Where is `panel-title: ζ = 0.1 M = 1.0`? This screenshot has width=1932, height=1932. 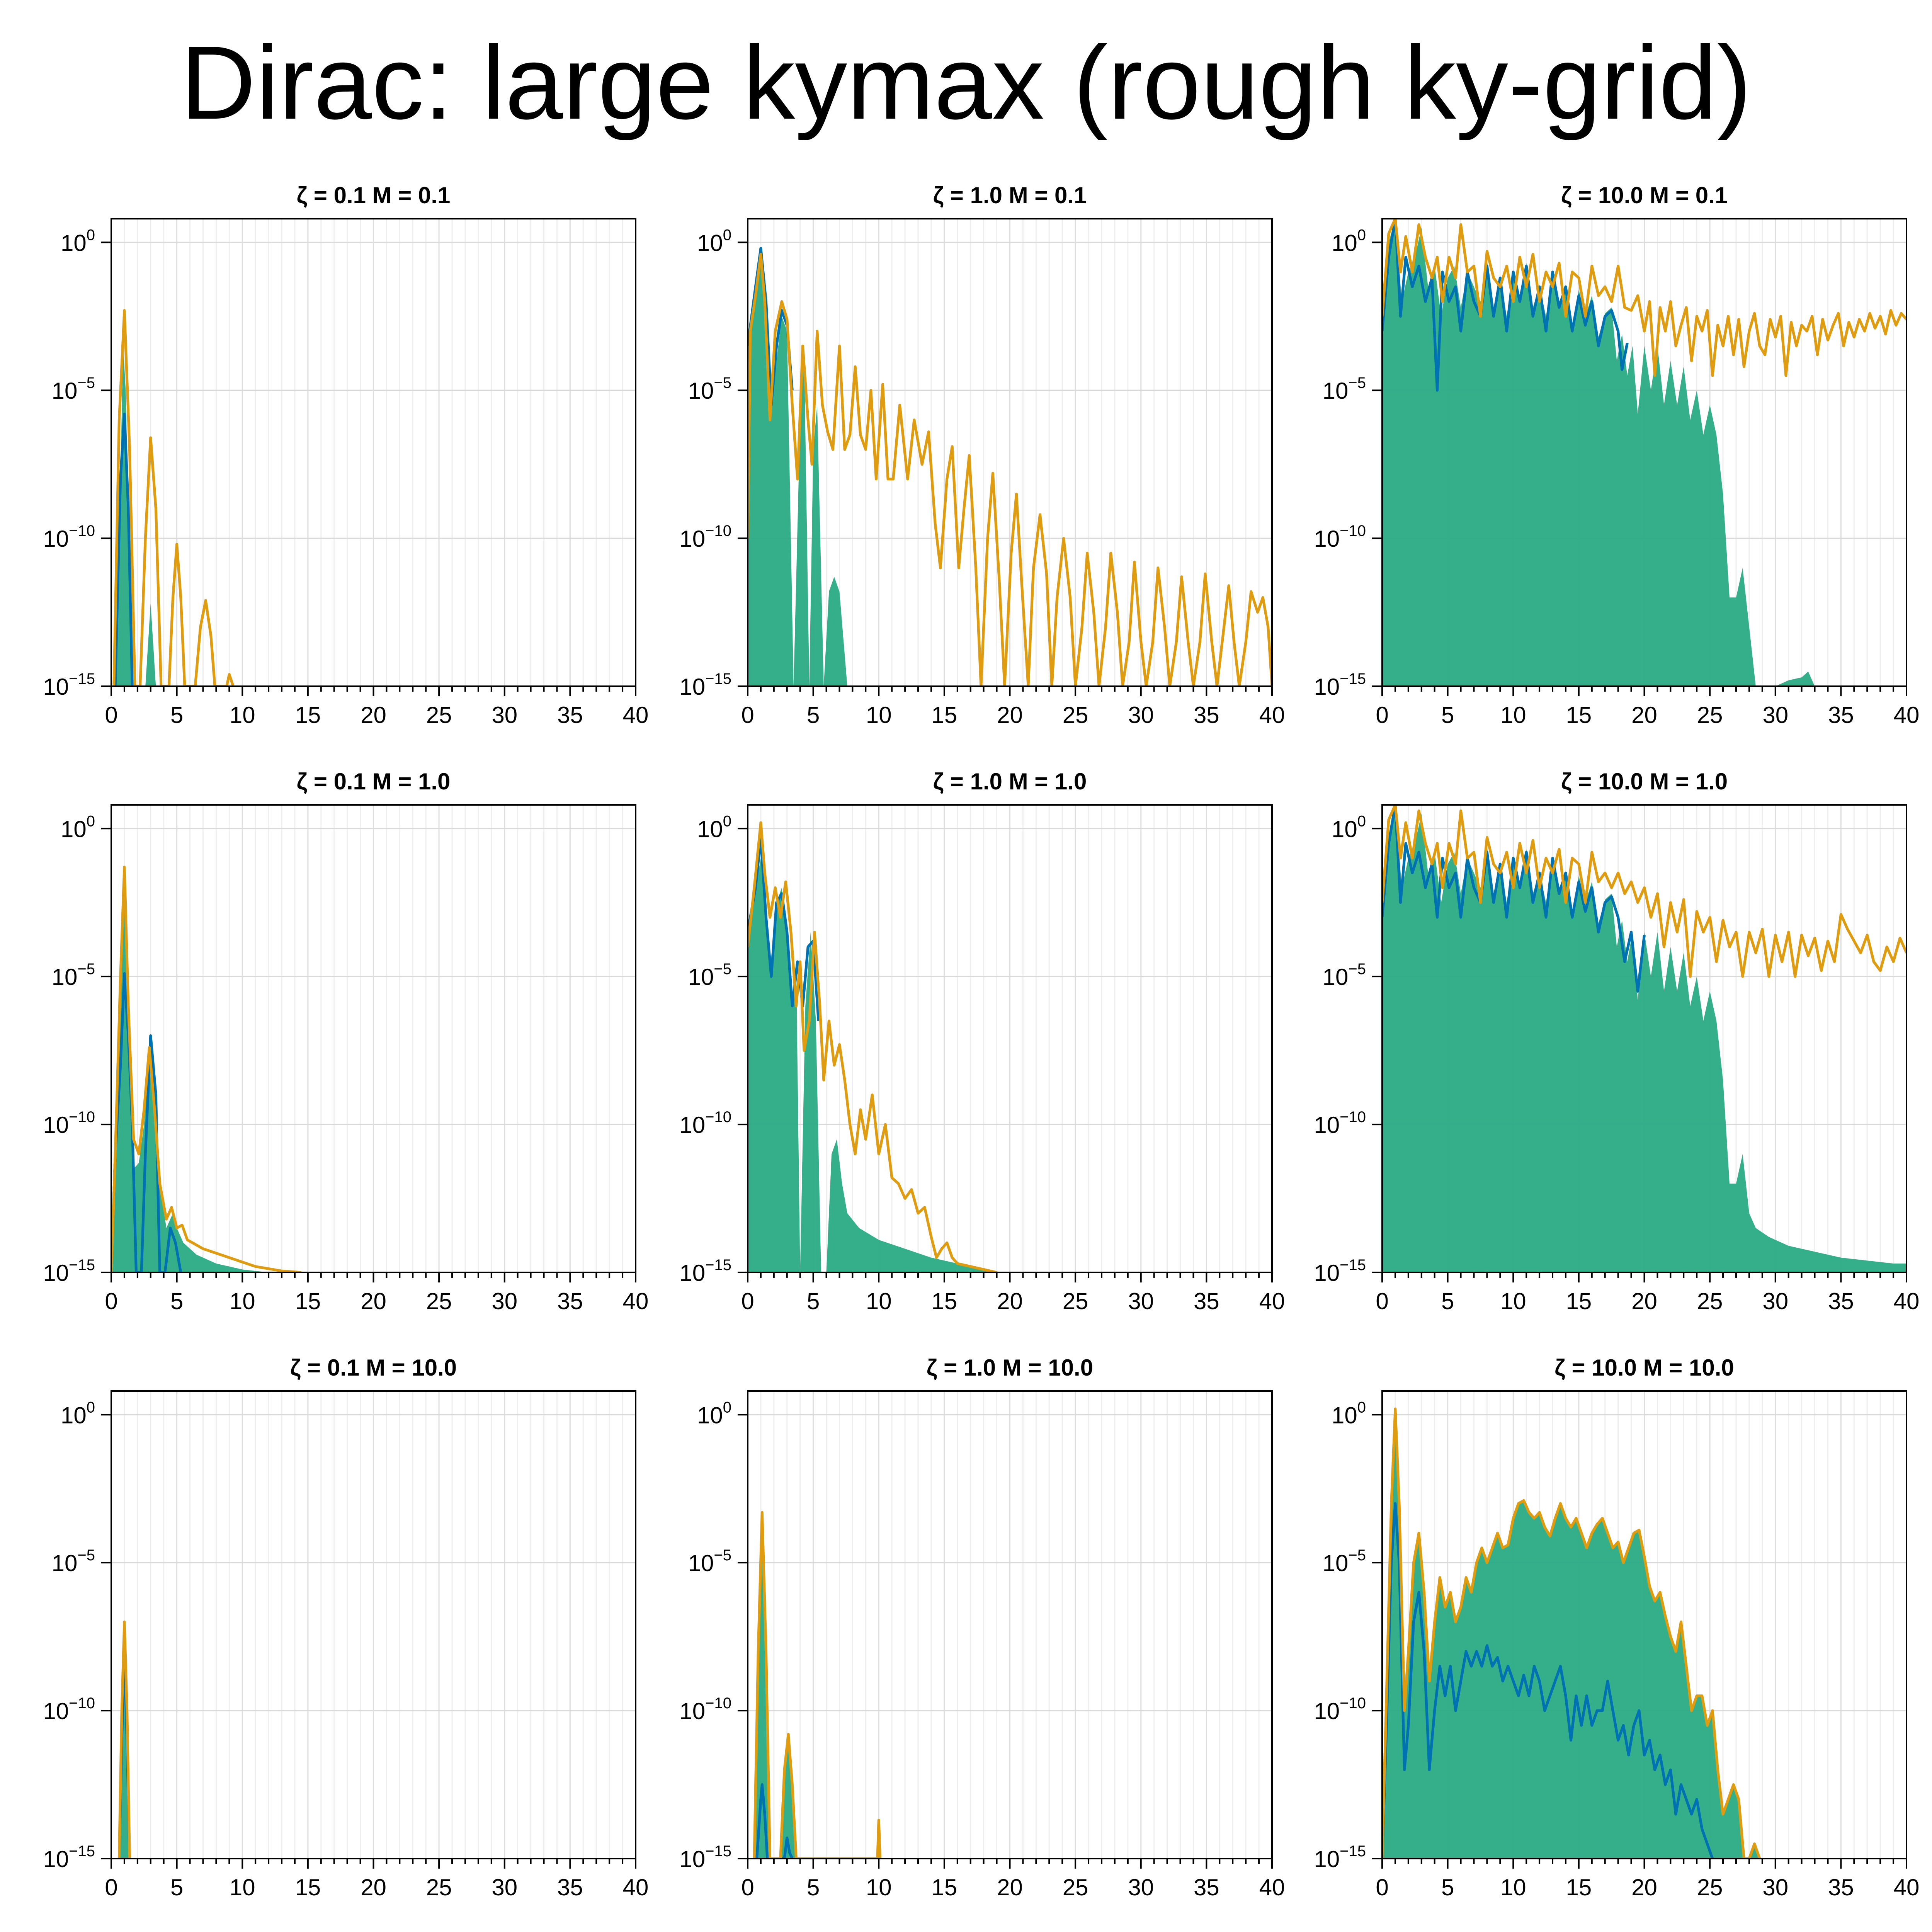
panel-title: ζ = 0.1 M = 1.0 is located at coordinates (374, 781).